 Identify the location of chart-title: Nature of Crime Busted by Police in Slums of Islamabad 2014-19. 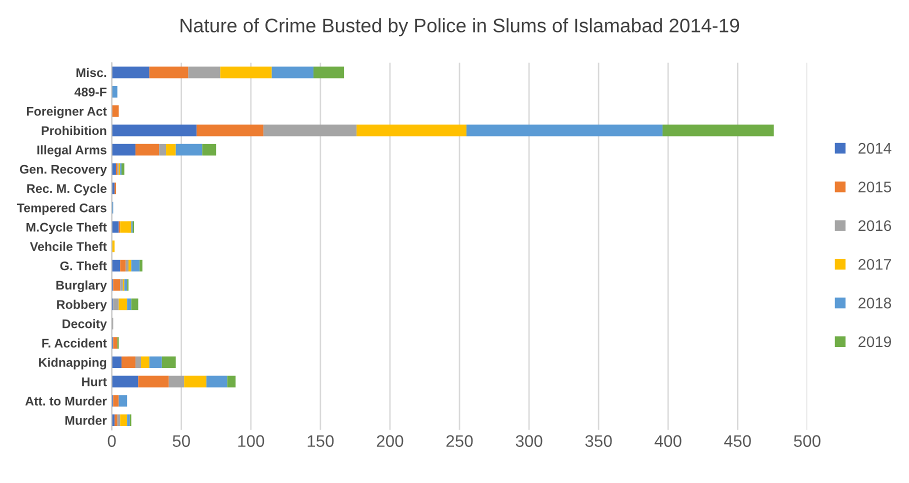
(460, 27).